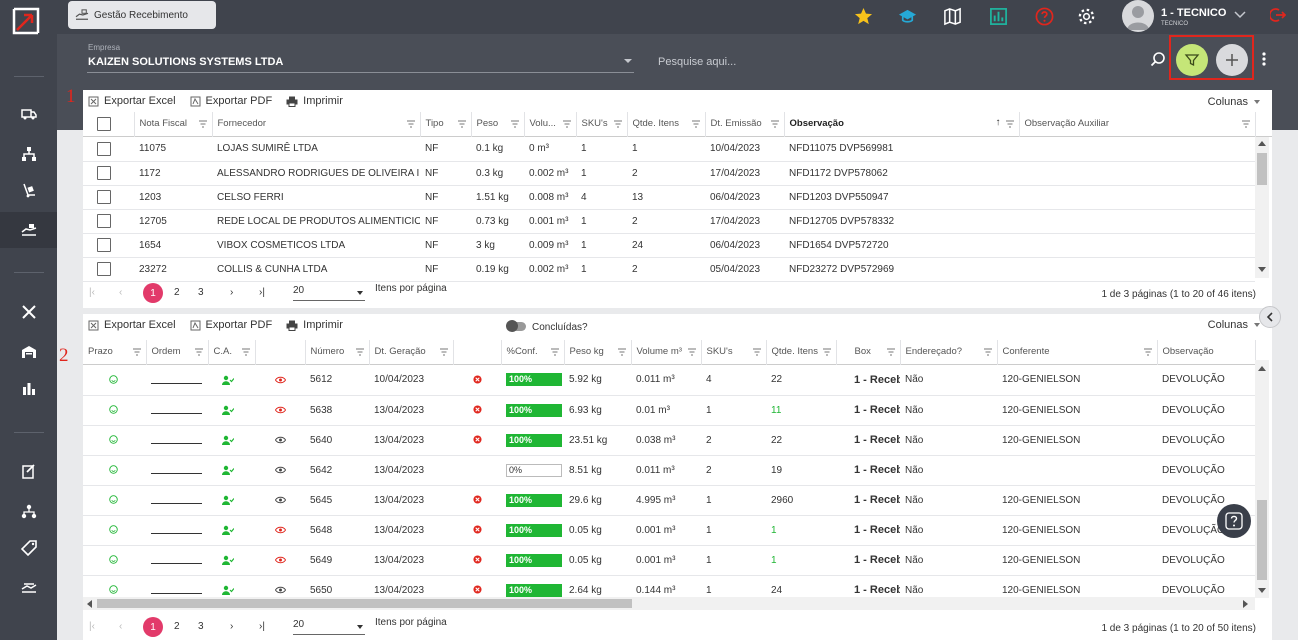 This screenshot has height=640, width=1298. I want to click on col-skus: SKU's, so click(602, 124).